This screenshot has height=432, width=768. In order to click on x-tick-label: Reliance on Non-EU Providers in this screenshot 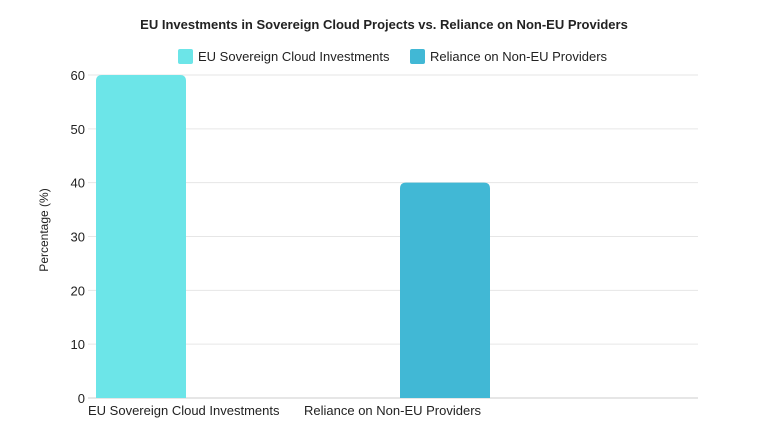, I will do `click(393, 410)`.